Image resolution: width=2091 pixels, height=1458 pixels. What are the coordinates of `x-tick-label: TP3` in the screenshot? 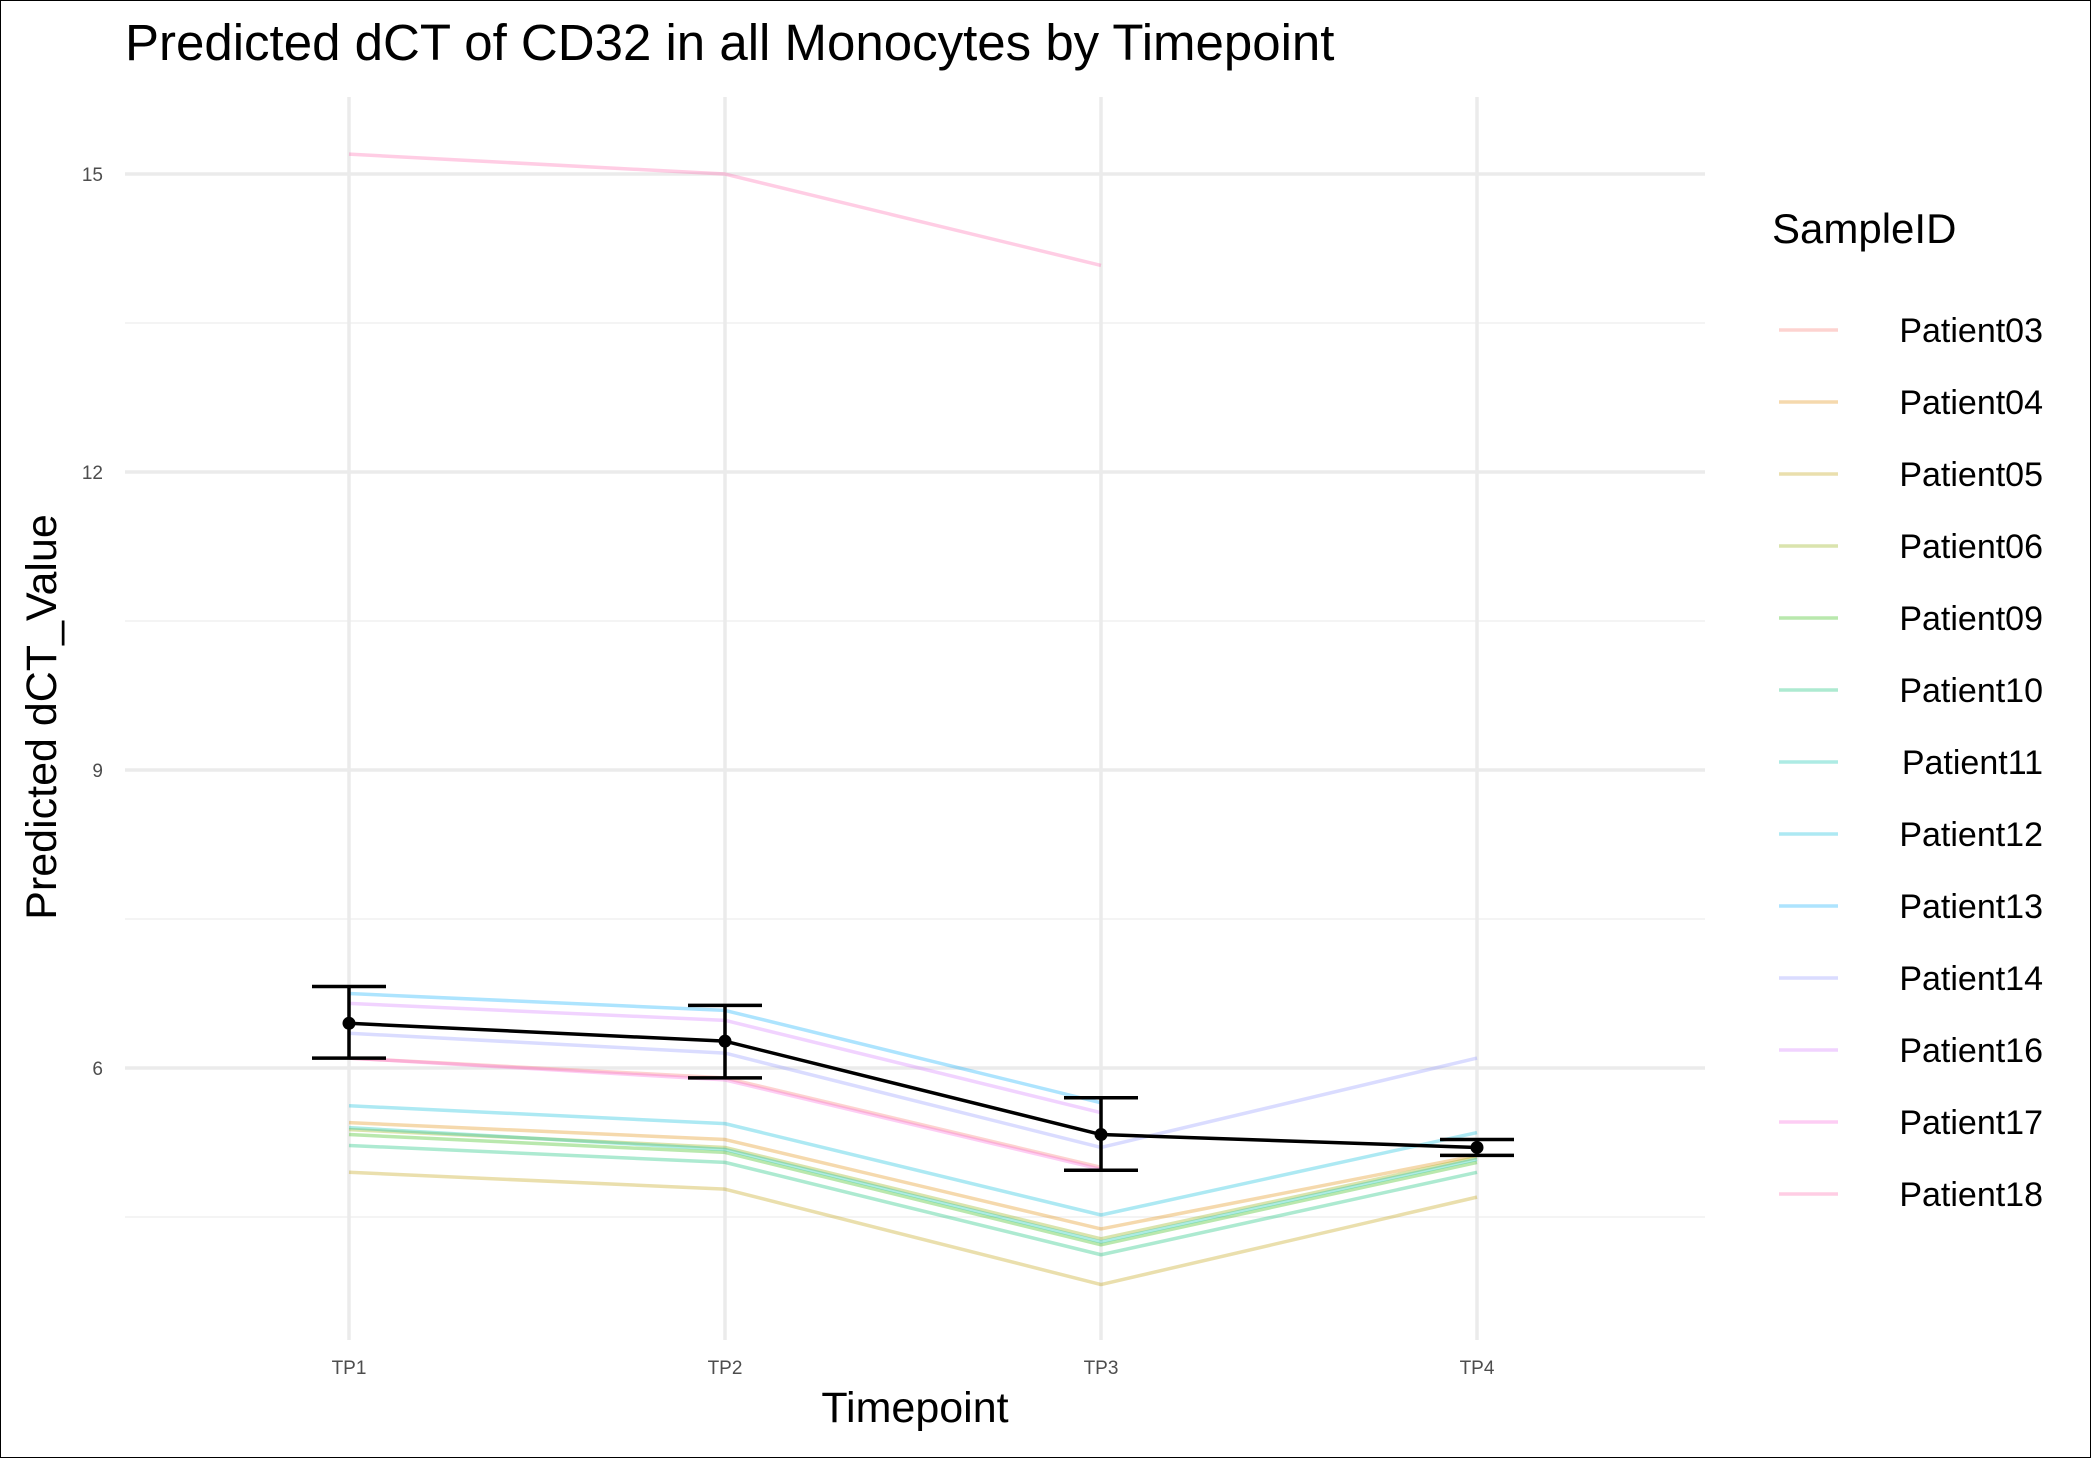 It's located at (1101, 1368).